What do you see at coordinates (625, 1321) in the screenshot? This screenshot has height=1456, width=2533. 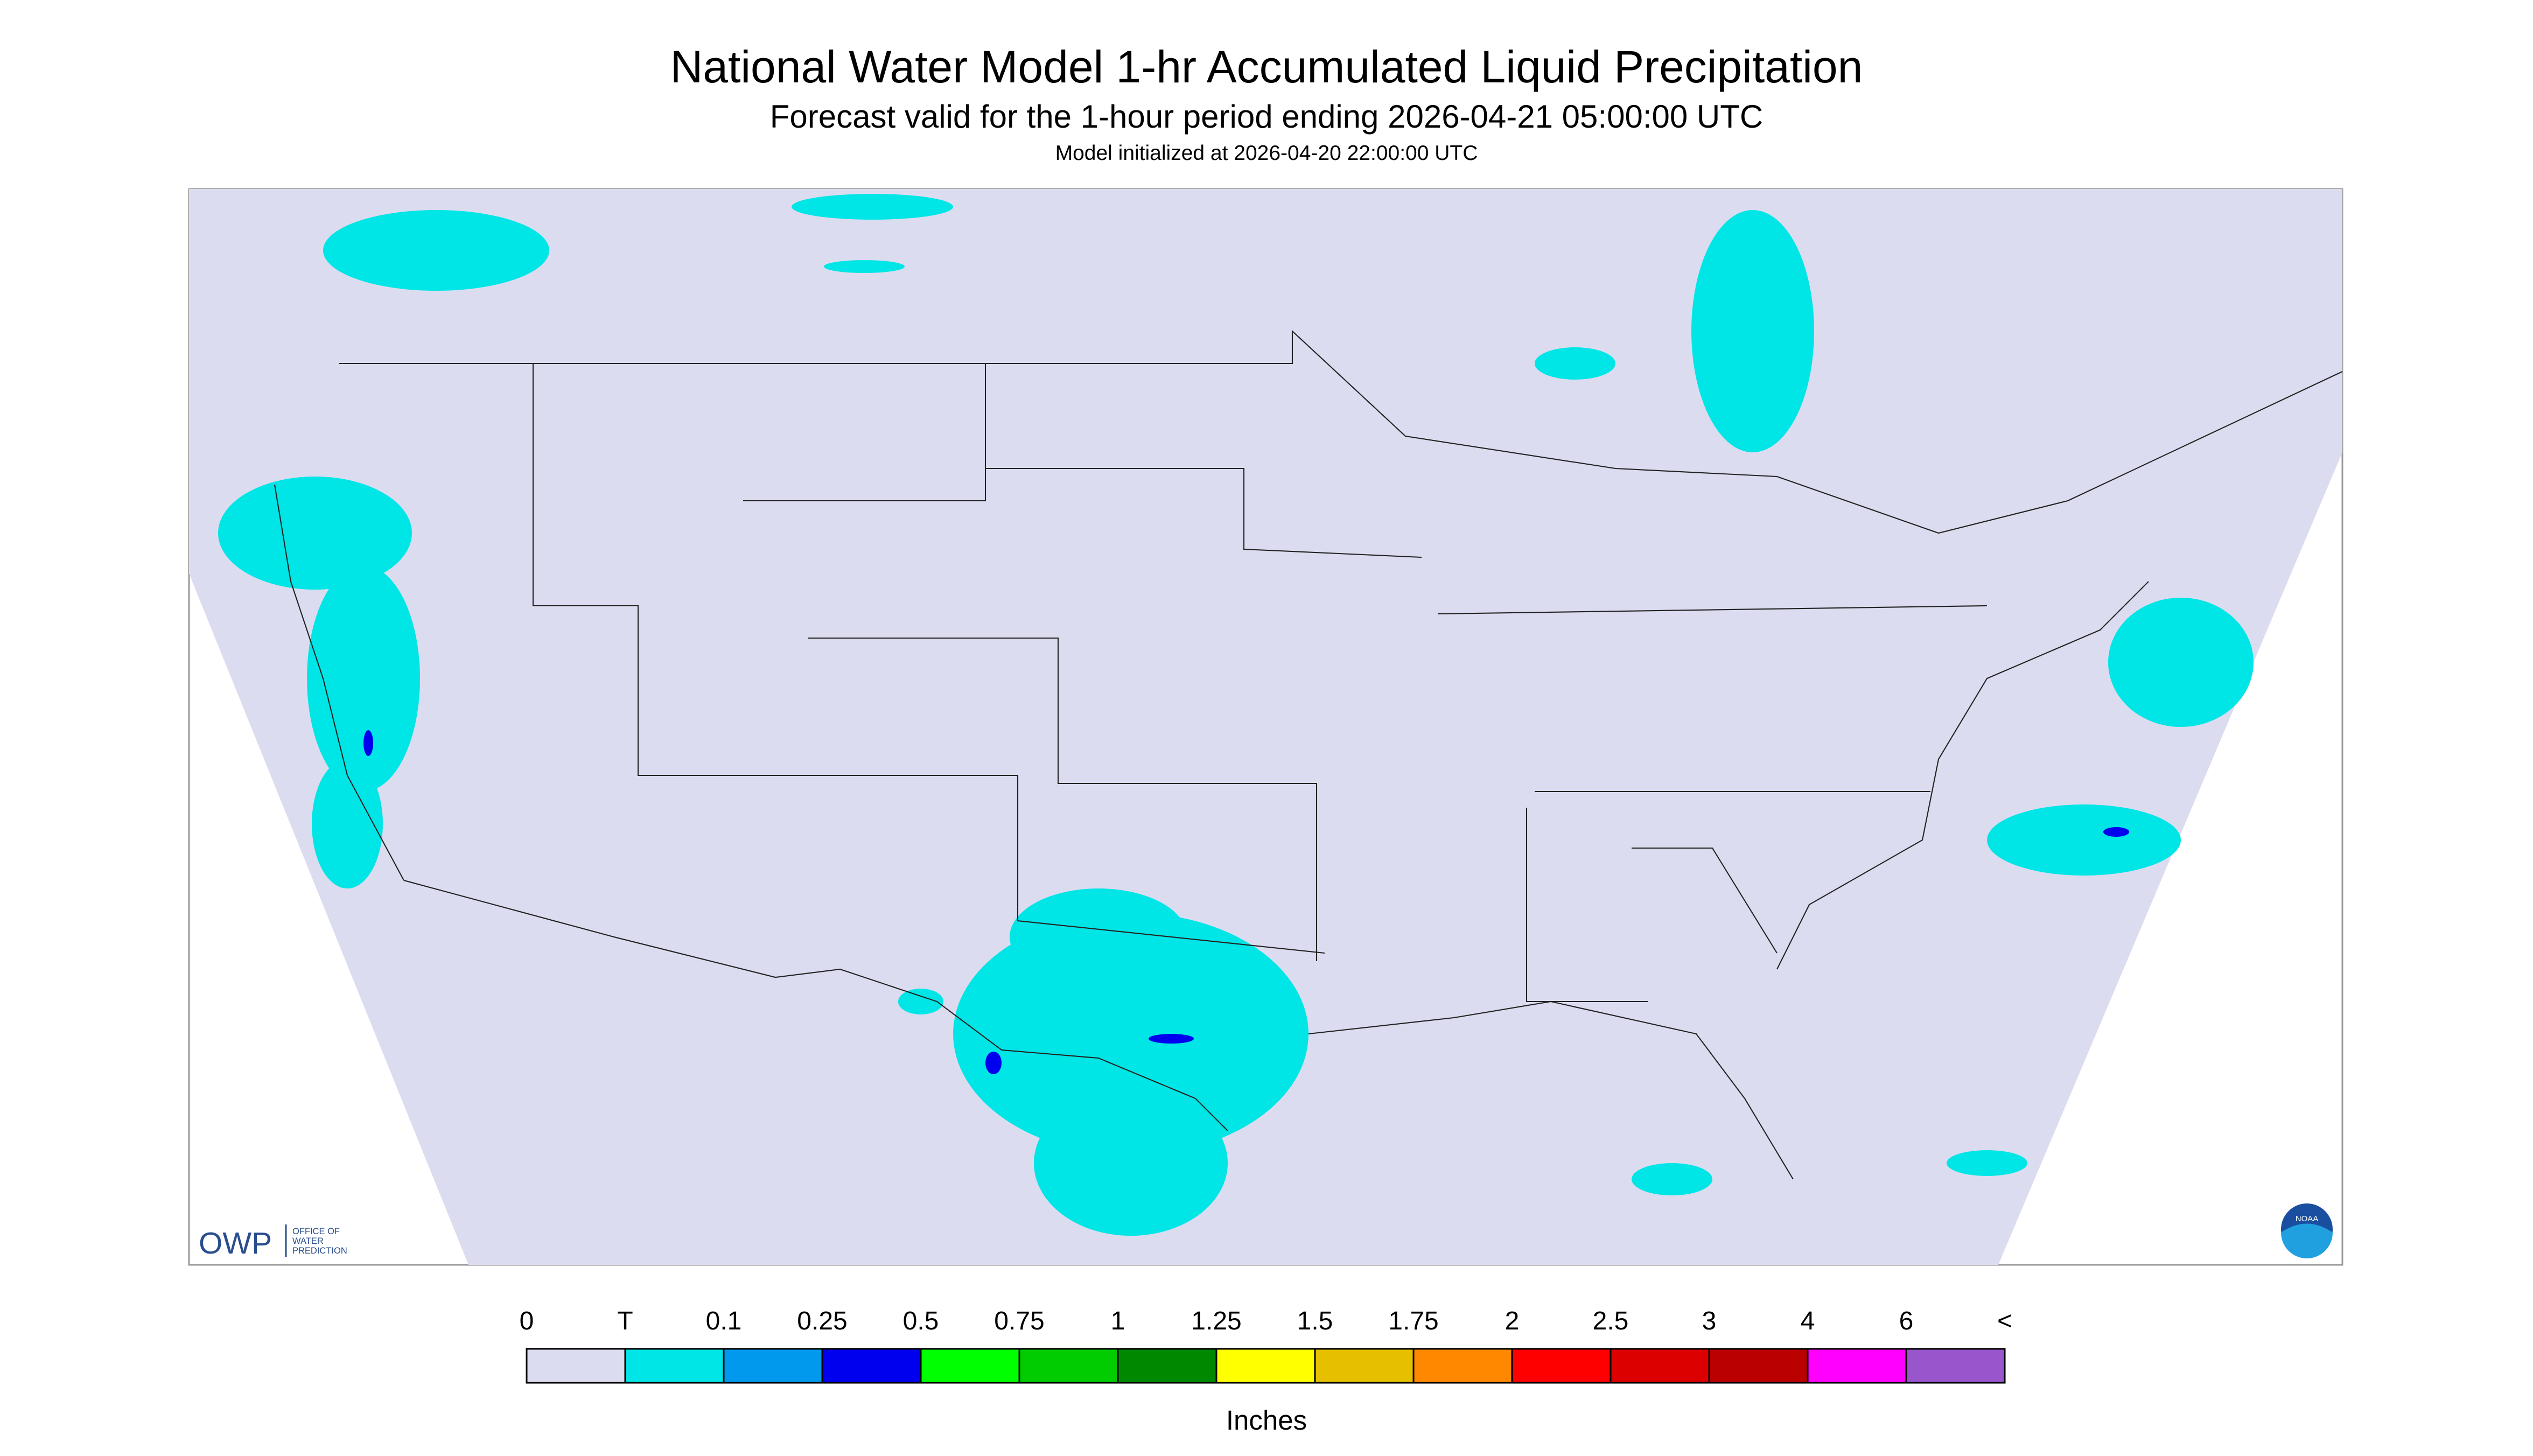 I see `legend-label: T` at bounding box center [625, 1321].